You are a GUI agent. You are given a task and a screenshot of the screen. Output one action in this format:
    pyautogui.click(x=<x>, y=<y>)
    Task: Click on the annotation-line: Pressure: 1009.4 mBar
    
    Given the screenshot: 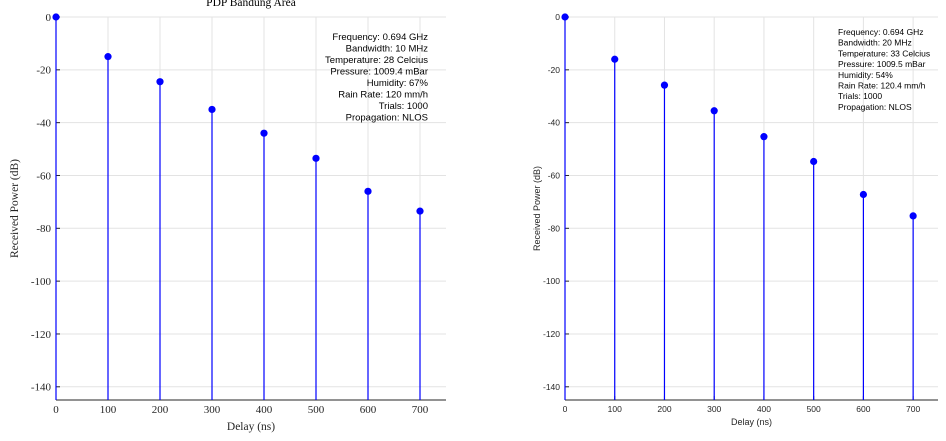 What is the action you would take?
    pyautogui.click(x=379, y=72)
    